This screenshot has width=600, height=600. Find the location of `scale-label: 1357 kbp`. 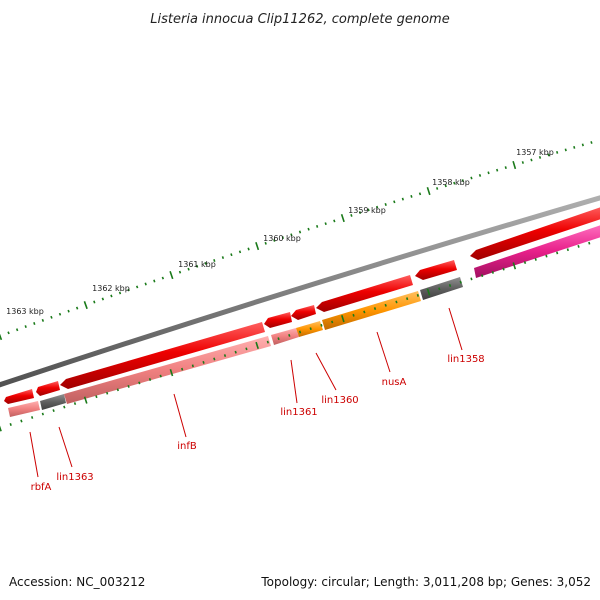

scale-label: 1357 kbp is located at coordinates (535, 152).